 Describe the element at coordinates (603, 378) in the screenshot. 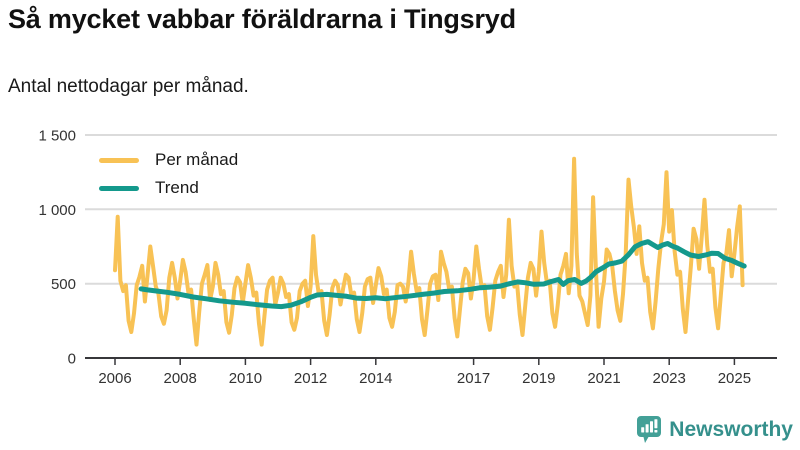

I see `x-axis-tick-label: 2021` at that location.